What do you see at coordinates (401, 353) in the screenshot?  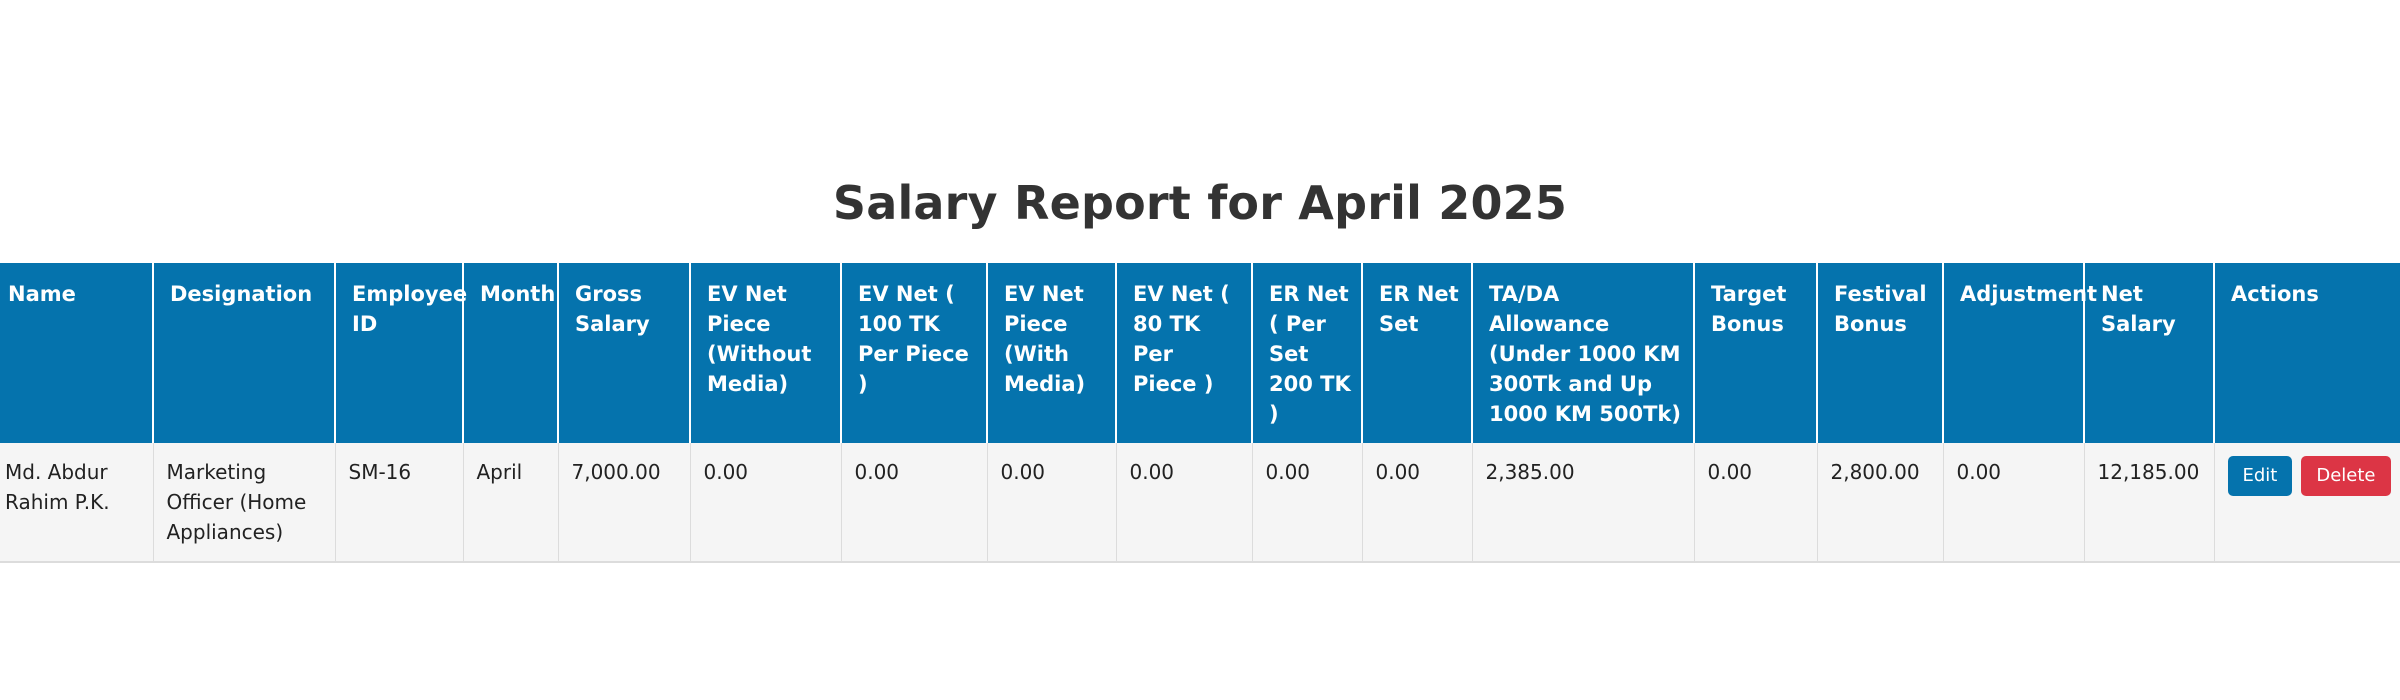 I see `header-employee-id: Employee ID` at bounding box center [401, 353].